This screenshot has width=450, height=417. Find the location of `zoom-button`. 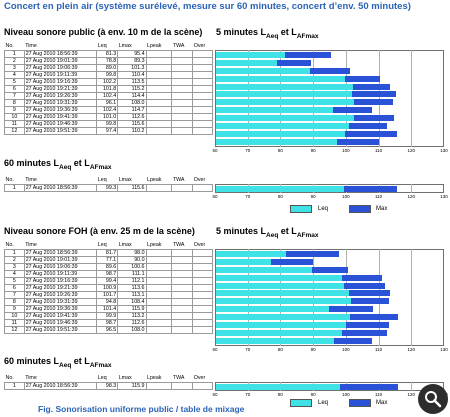

zoom-button is located at coordinates (433, 399).